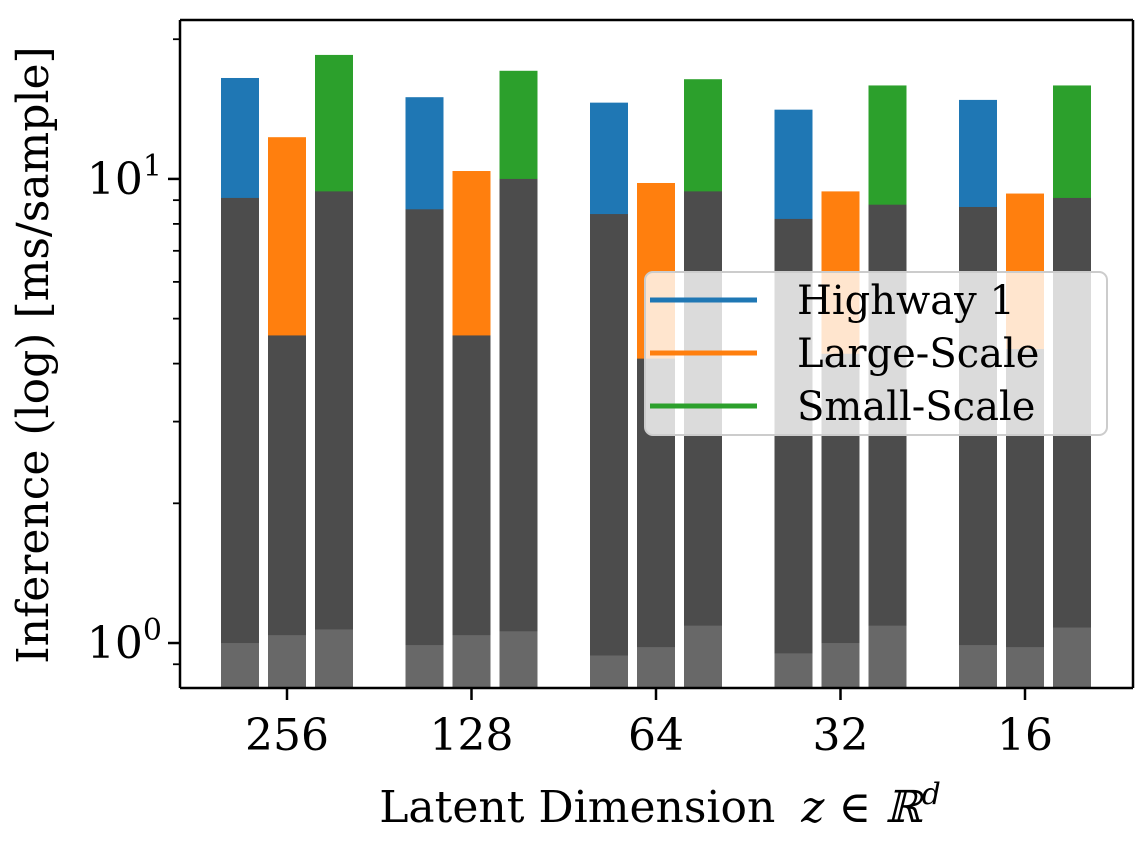 The height and width of the screenshot is (848, 1136). Describe the element at coordinates (33, 354) in the screenshot. I see `y-axis-label: Inference (log) [ms/sample]` at that location.